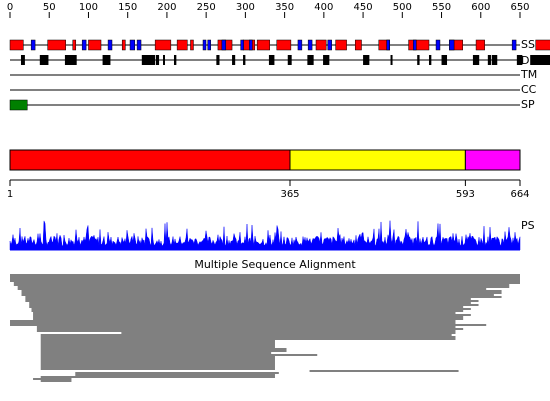 This screenshot has width=550, height=401. What do you see at coordinates (402, 7) in the screenshot?
I see `scale-tick-label: 500` at bounding box center [402, 7].